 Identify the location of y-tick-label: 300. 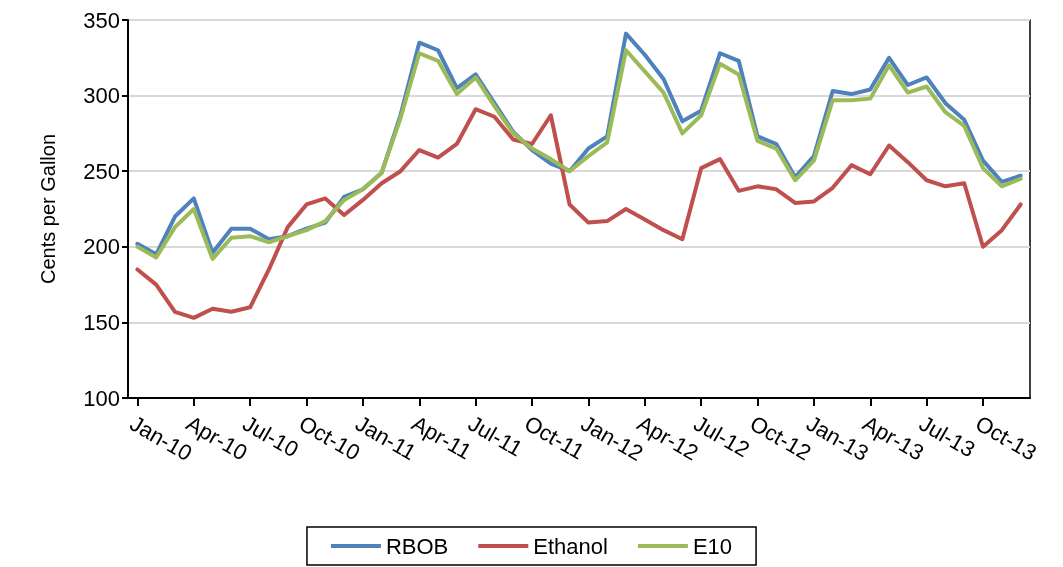
(101, 96).